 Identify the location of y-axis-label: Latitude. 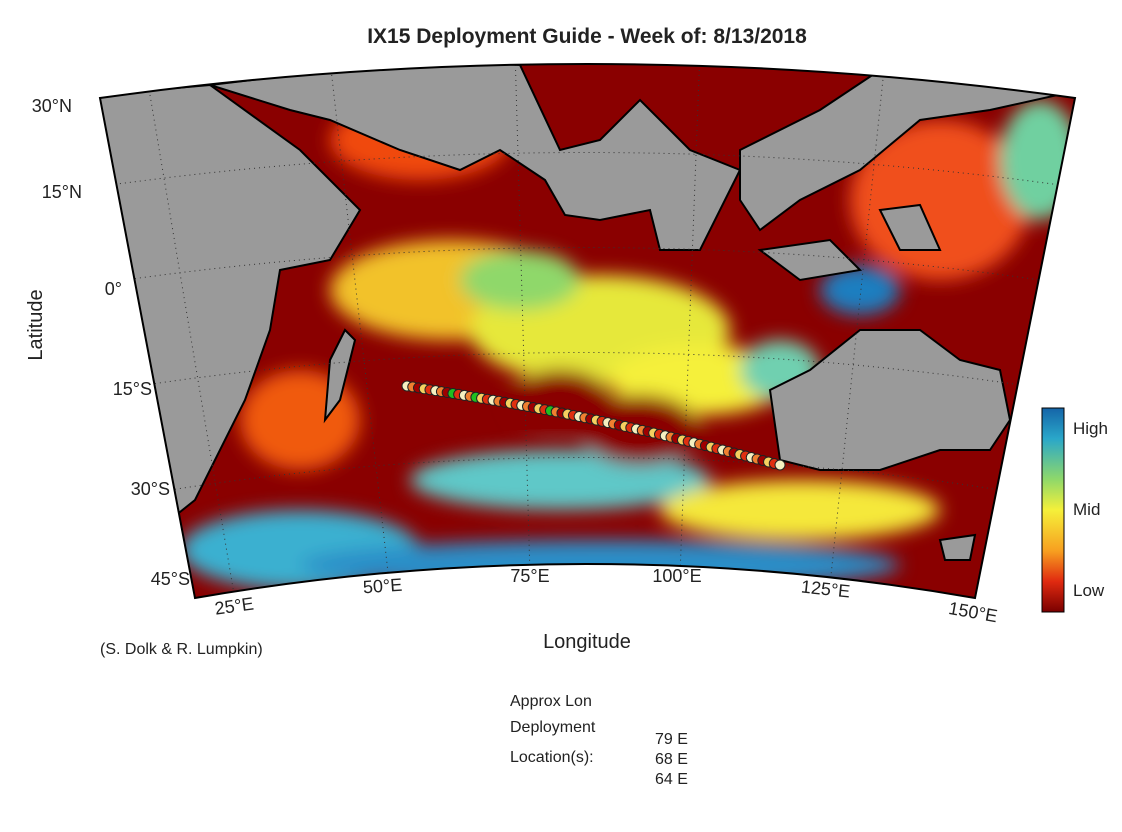
(36, 324).